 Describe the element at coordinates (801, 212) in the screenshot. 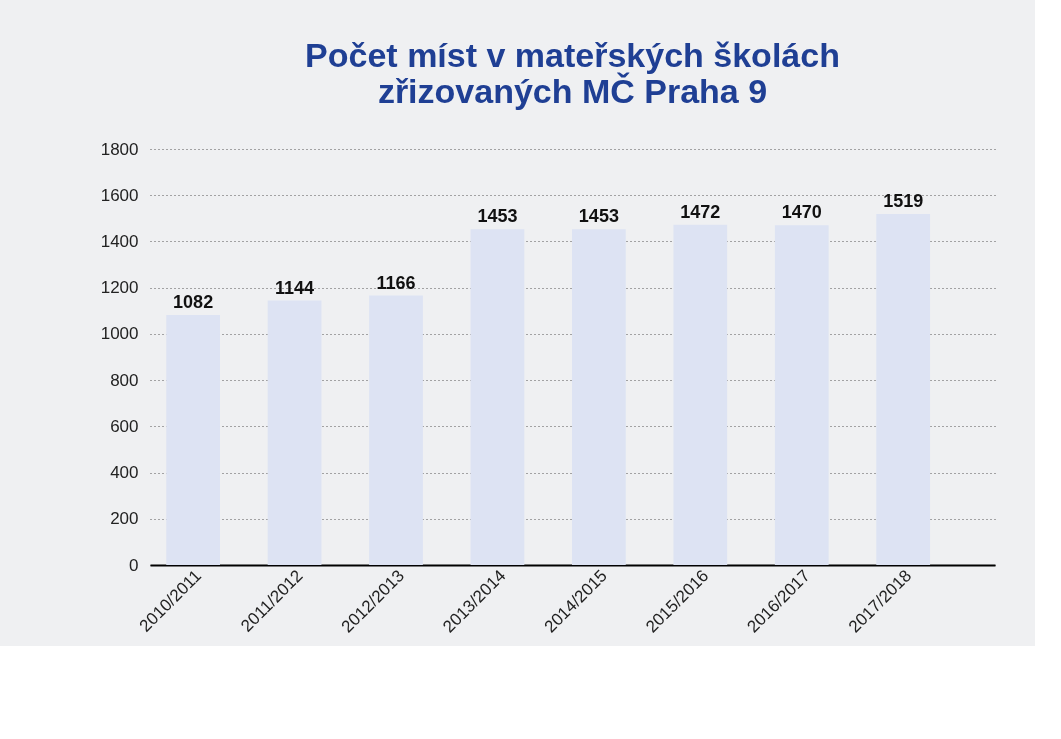

I see `data-label: 1470` at that location.